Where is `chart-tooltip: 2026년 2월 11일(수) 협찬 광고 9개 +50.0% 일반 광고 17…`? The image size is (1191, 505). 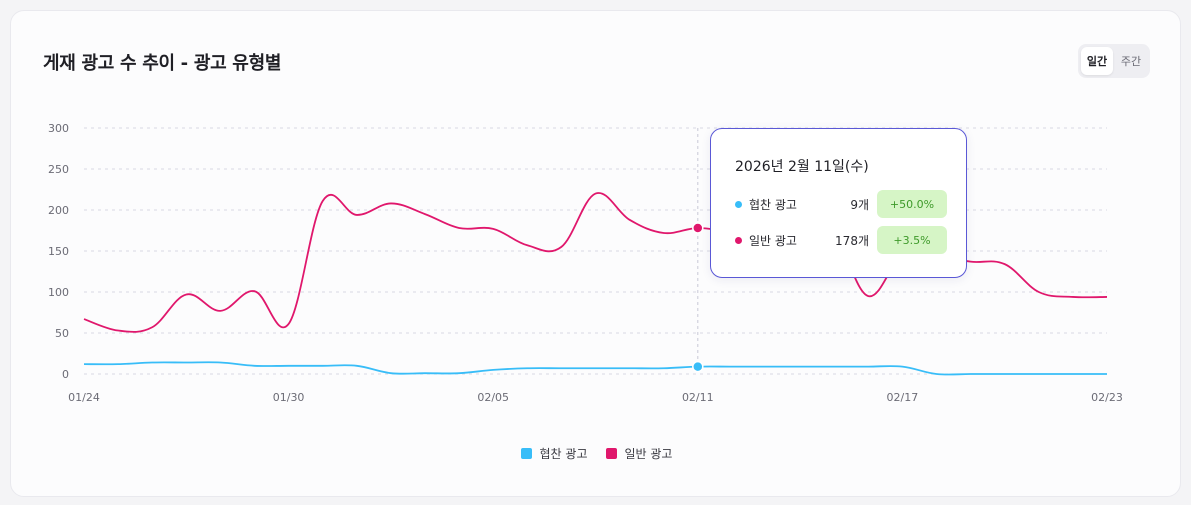 chart-tooltip: 2026년 2월 11일(수) 협찬 광고 9개 +50.0% 일반 광고 17… is located at coordinates (838, 203).